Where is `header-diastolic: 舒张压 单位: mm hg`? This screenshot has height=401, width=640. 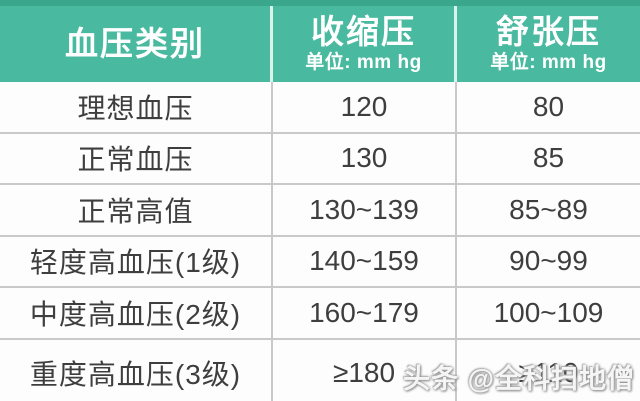 header-diastolic: 舒张压 单位: mm hg is located at coordinates (548, 44).